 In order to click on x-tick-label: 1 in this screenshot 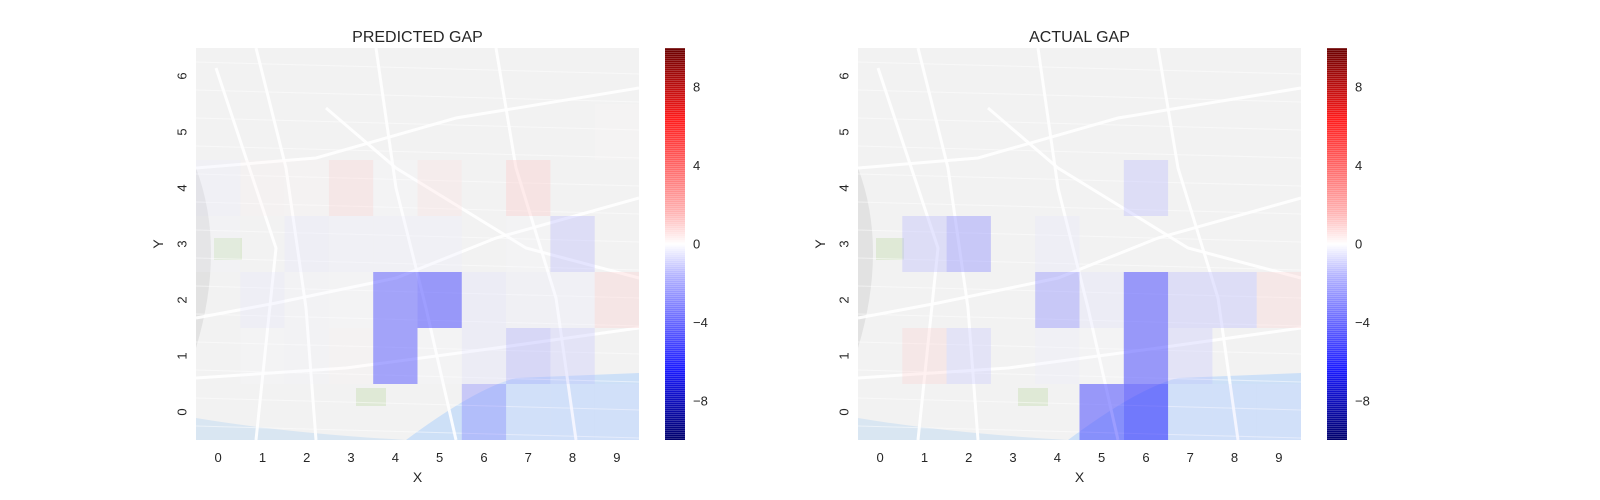, I will do `click(924, 457)`.